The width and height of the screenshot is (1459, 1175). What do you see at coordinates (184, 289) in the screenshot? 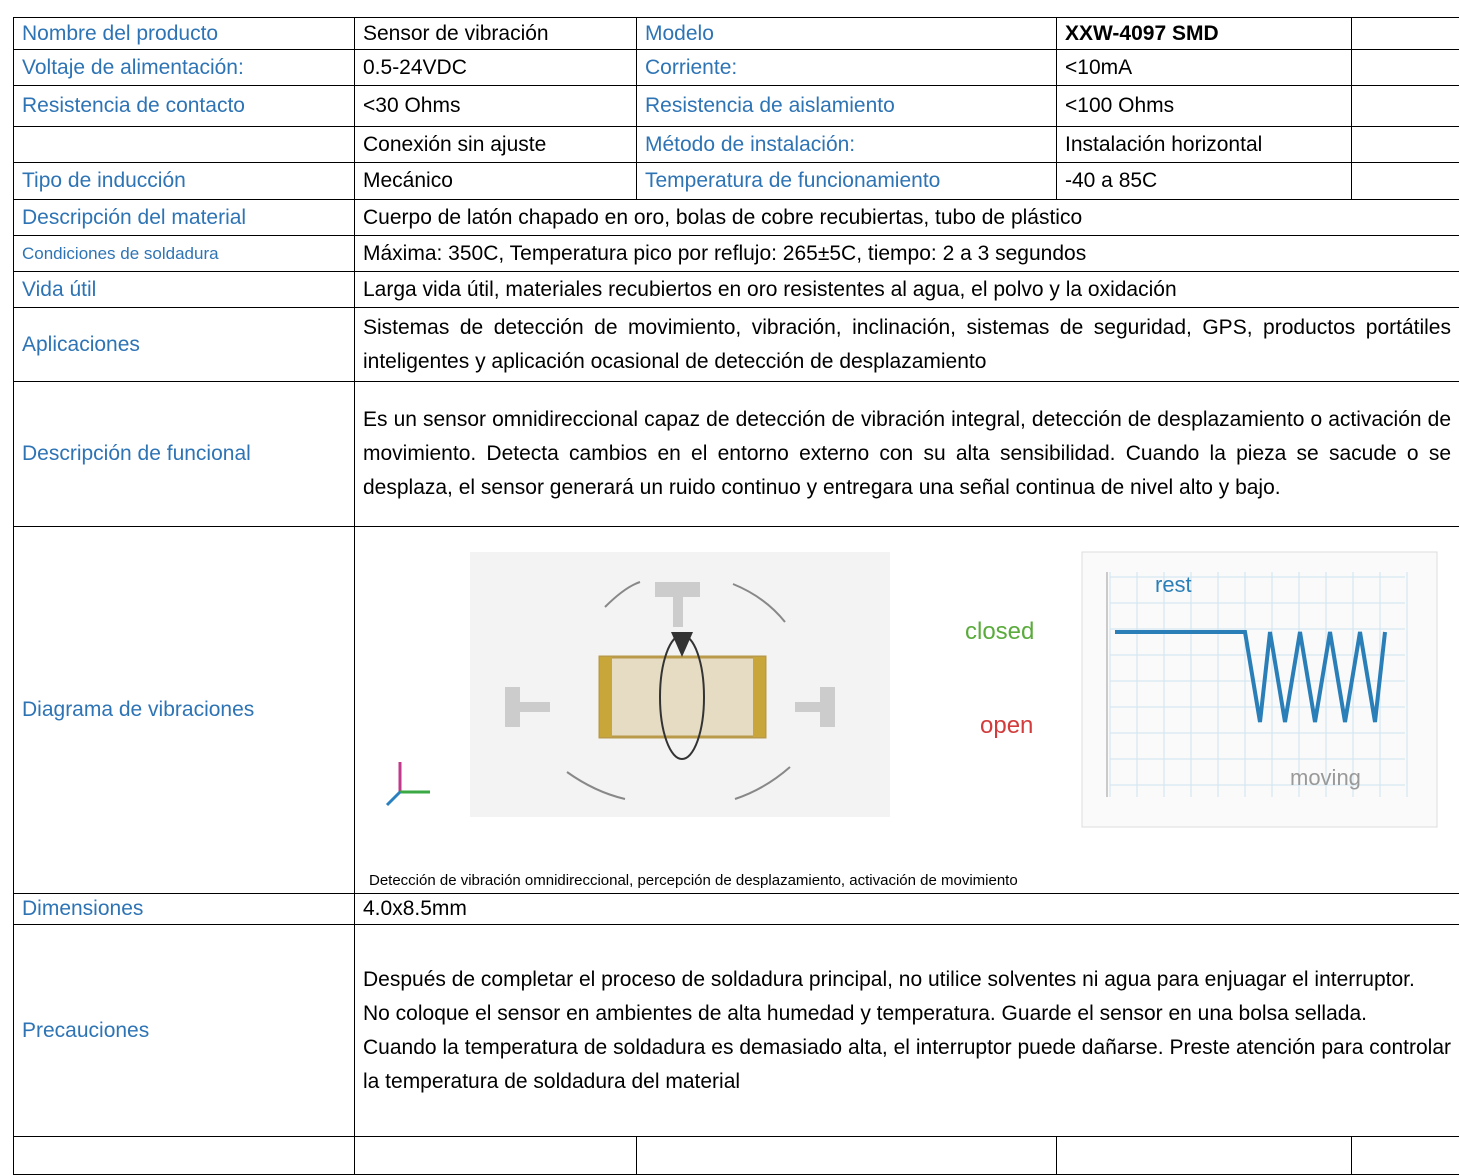
I see `label-cell: Vida útil` at bounding box center [184, 289].